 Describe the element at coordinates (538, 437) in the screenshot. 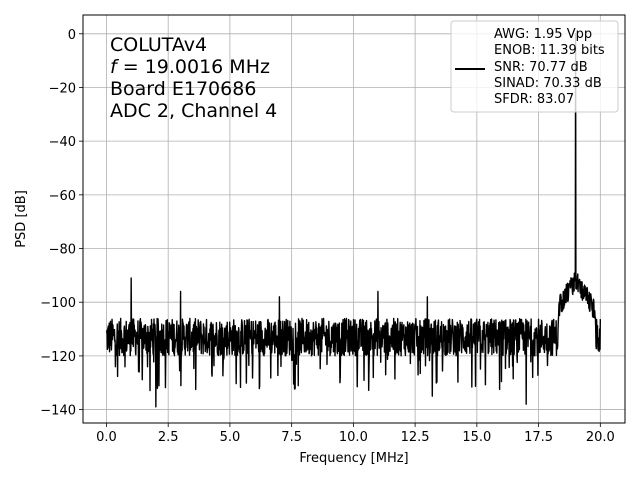

I see `x-tick-label: 17.5` at that location.